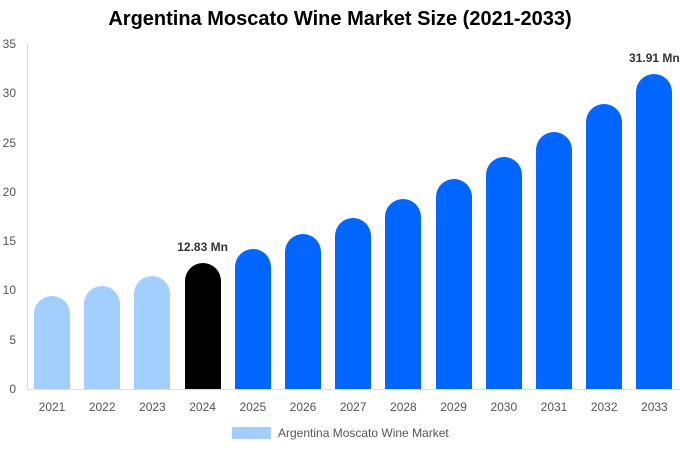 This screenshot has width=680, height=450. Describe the element at coordinates (654, 407) in the screenshot. I see `x-tick-label: 2033` at that location.